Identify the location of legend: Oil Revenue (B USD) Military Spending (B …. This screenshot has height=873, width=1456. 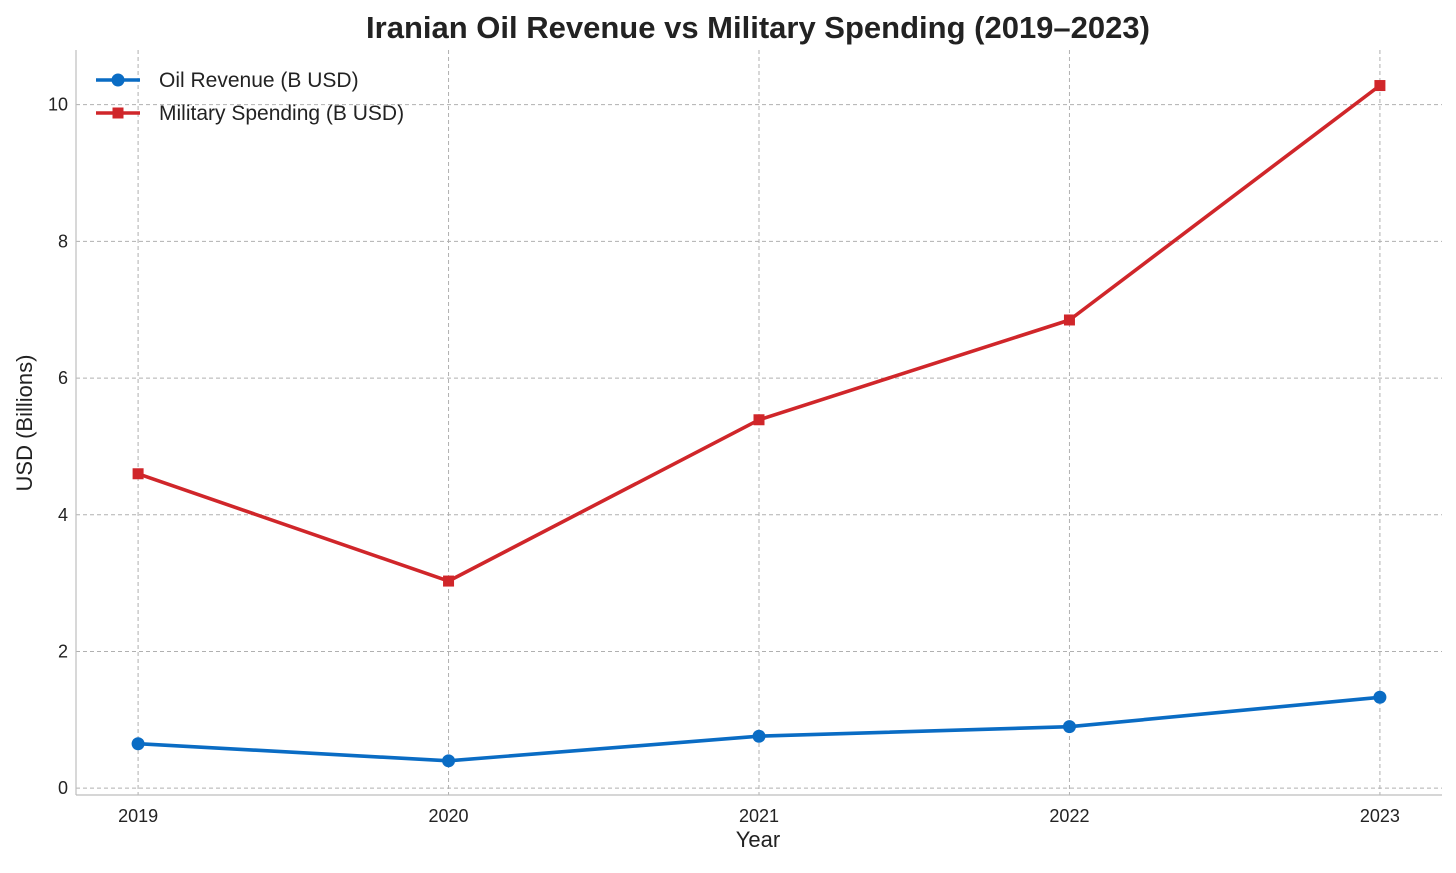
(250, 97).